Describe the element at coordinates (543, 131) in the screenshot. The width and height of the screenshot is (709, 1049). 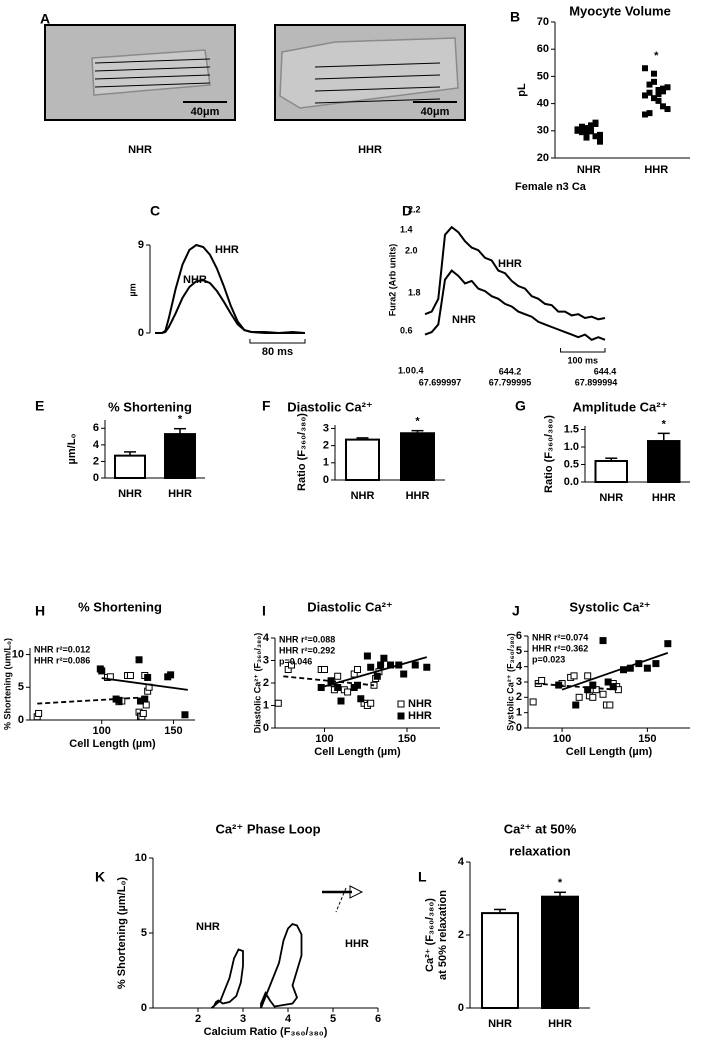
I see `y-tick-label: 30` at that location.